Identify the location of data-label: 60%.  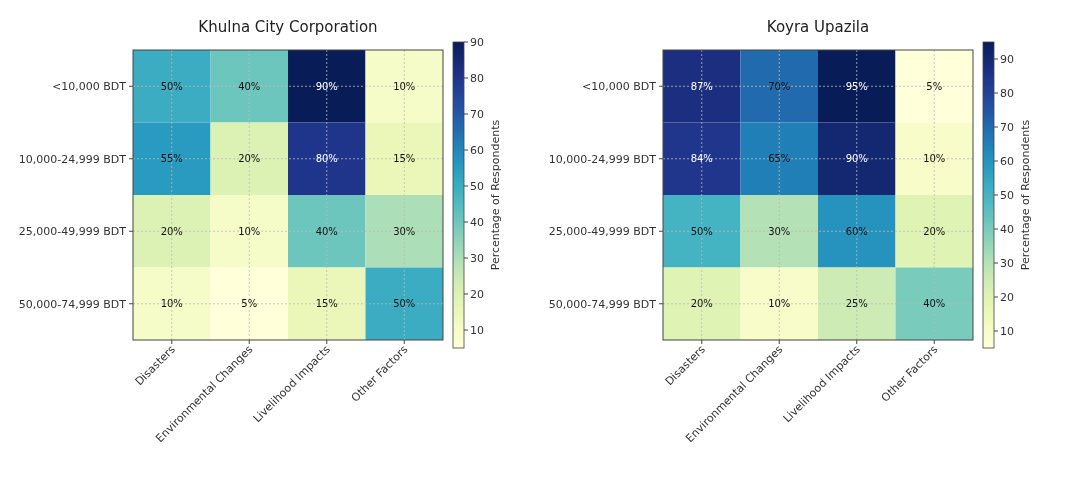
(856, 231).